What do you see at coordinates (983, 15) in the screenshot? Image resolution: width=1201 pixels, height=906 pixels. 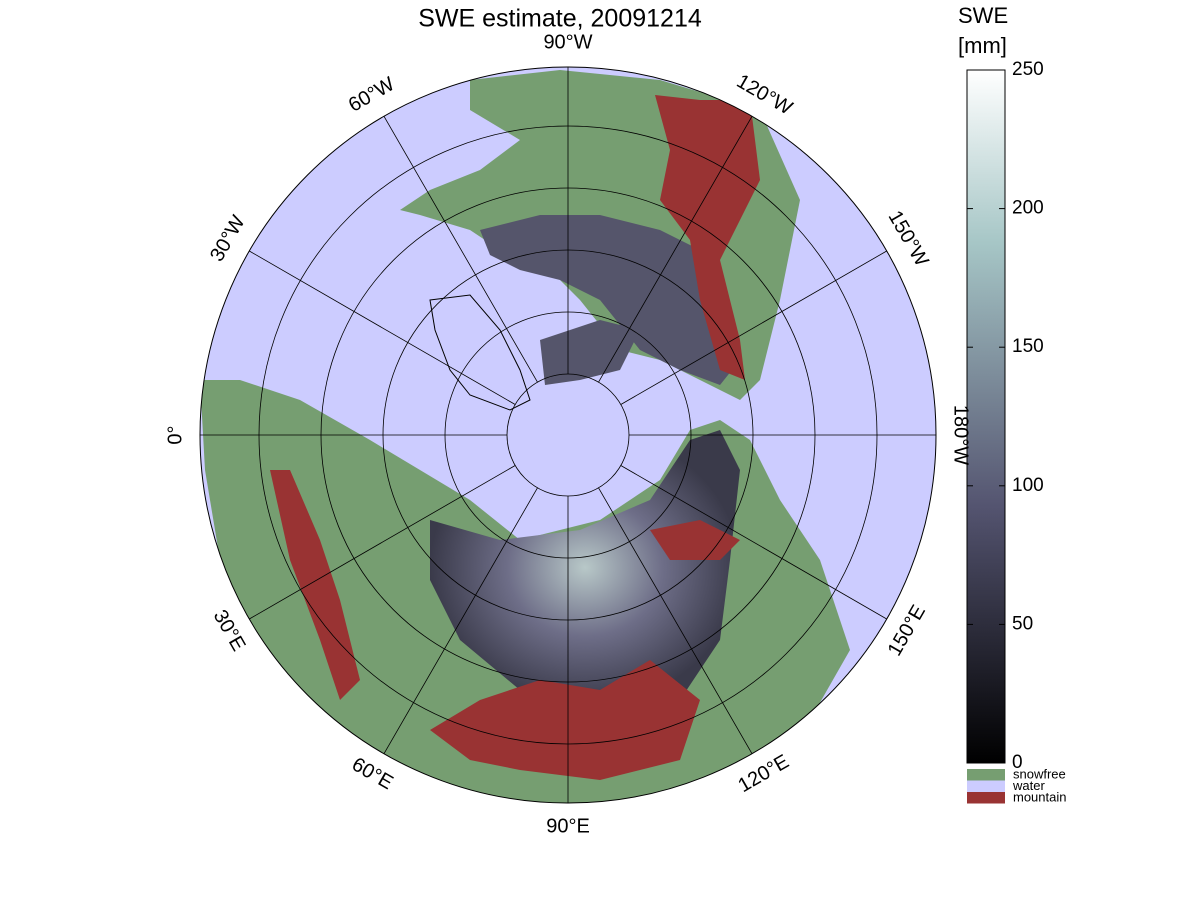 I see `colorbar-label: SWE` at bounding box center [983, 15].